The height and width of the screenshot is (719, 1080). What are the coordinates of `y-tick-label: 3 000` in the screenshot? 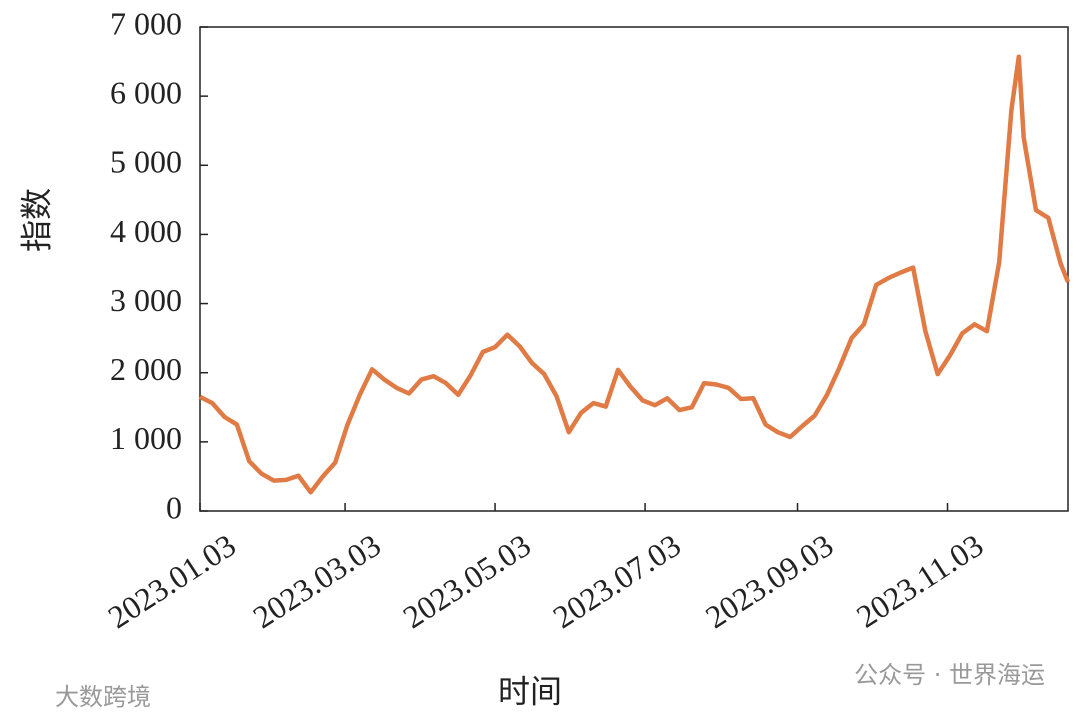 It's located at (146, 300).